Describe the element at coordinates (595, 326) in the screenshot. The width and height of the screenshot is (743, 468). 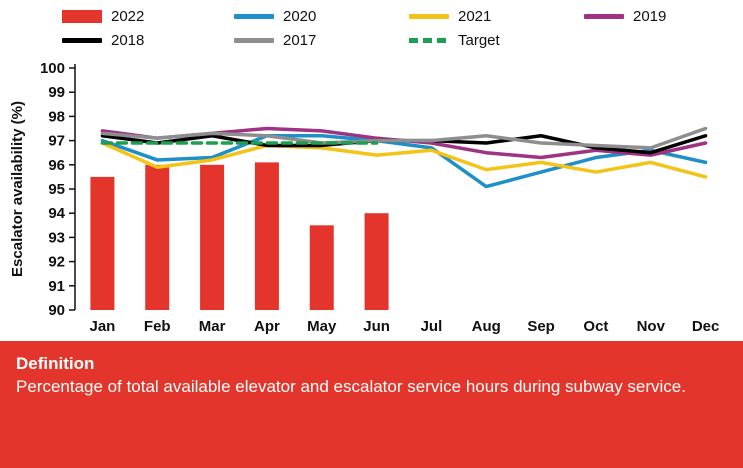
I see `x-label-oct: Oct` at that location.